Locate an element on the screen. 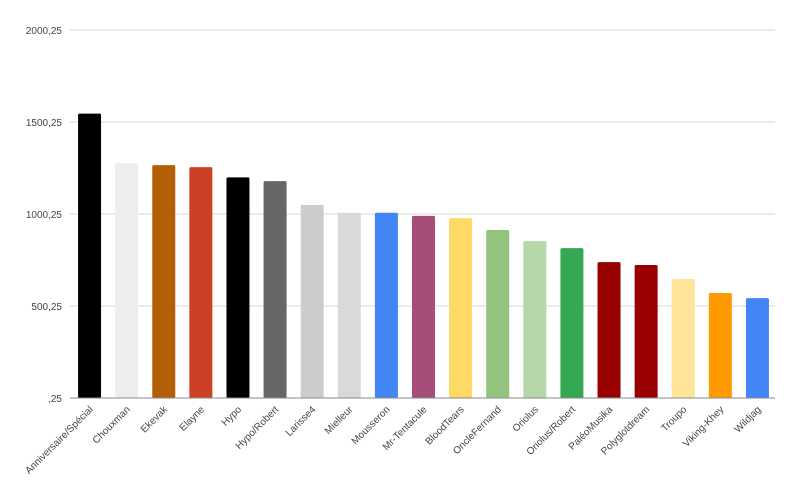  y-axis-ticks: ,25 500,25 1000,25 1500,25 2000,25 is located at coordinates (44, 215).